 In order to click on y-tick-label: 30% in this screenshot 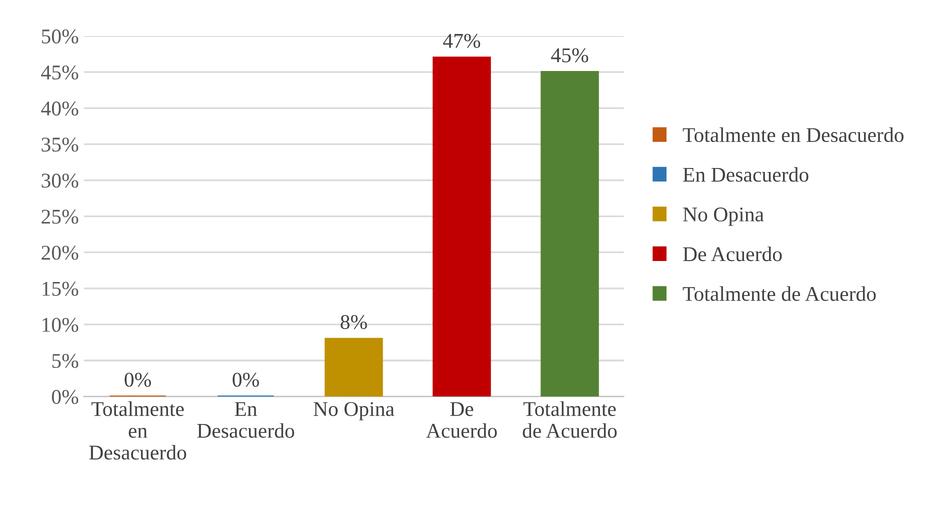, I will do `click(60, 181)`.